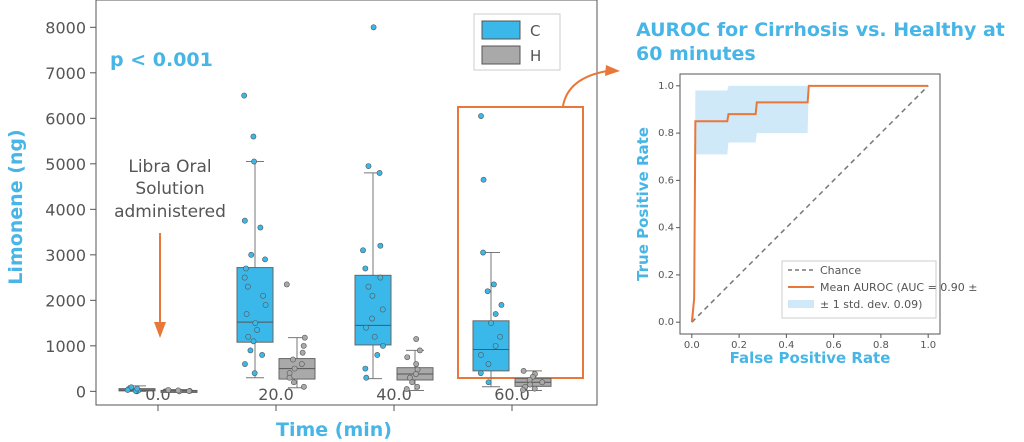 The image size is (1024, 442). What do you see at coordinates (666, 275) in the screenshot?
I see `roc-y-tick-label: 0.2` at bounding box center [666, 275].